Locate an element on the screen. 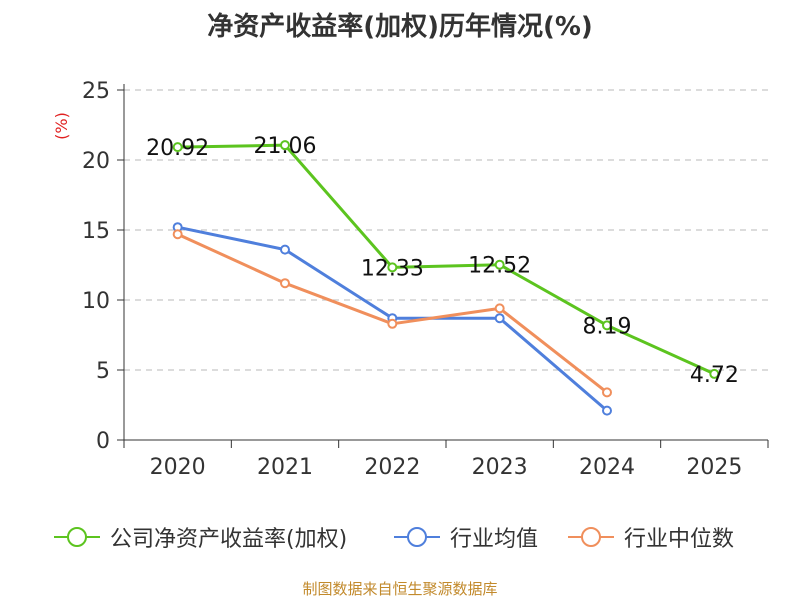 Image resolution: width=800 pixels, height=600 pixels. y-tick-label: 25 is located at coordinates (96, 91).